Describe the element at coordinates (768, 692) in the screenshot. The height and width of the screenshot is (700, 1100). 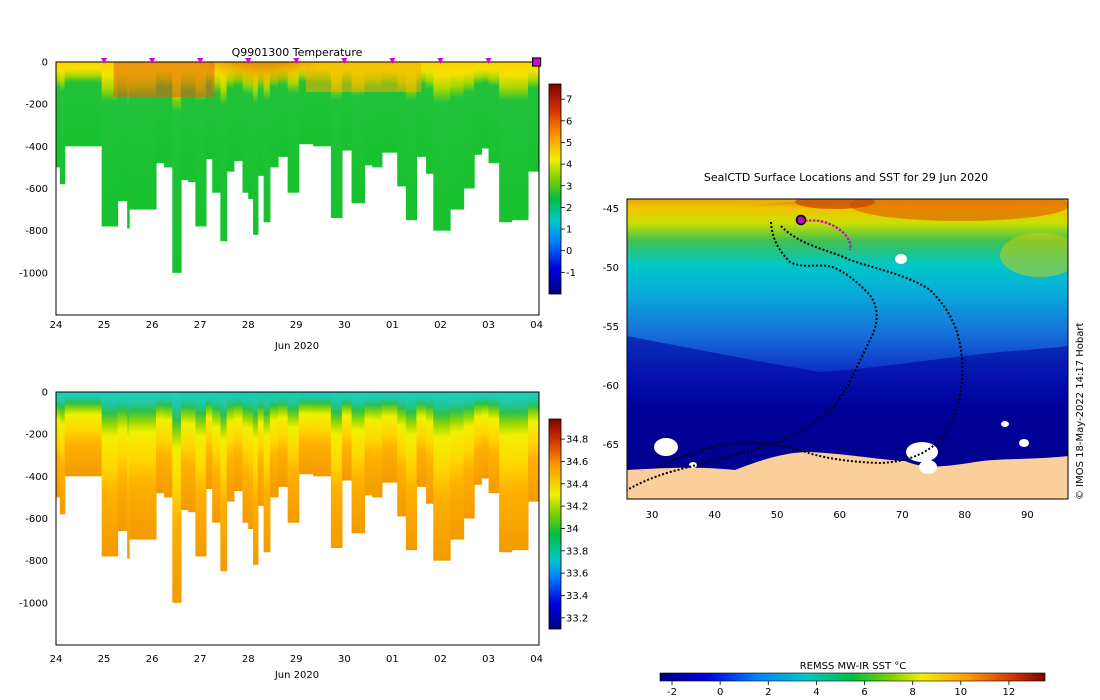
I see `sst-colorbar-tick-label: 2` at that location.